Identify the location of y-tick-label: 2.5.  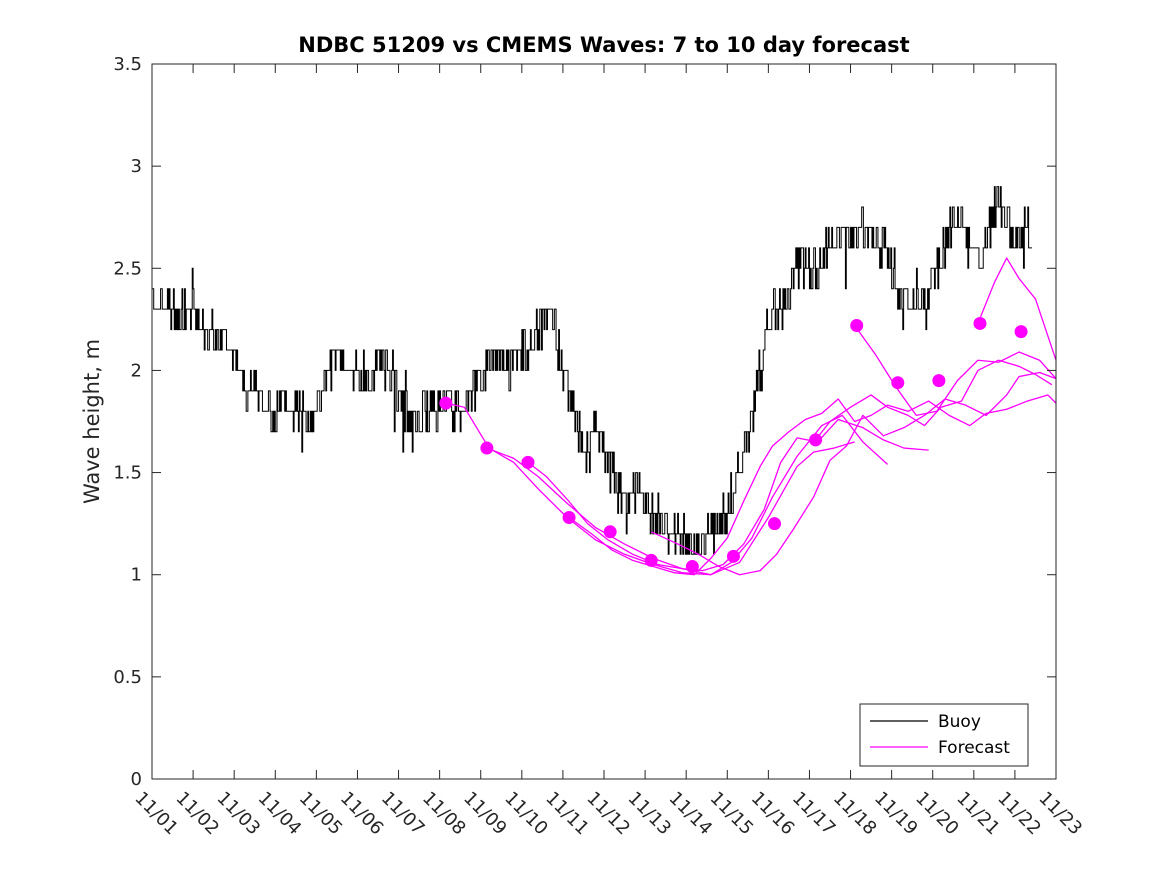
(127, 268).